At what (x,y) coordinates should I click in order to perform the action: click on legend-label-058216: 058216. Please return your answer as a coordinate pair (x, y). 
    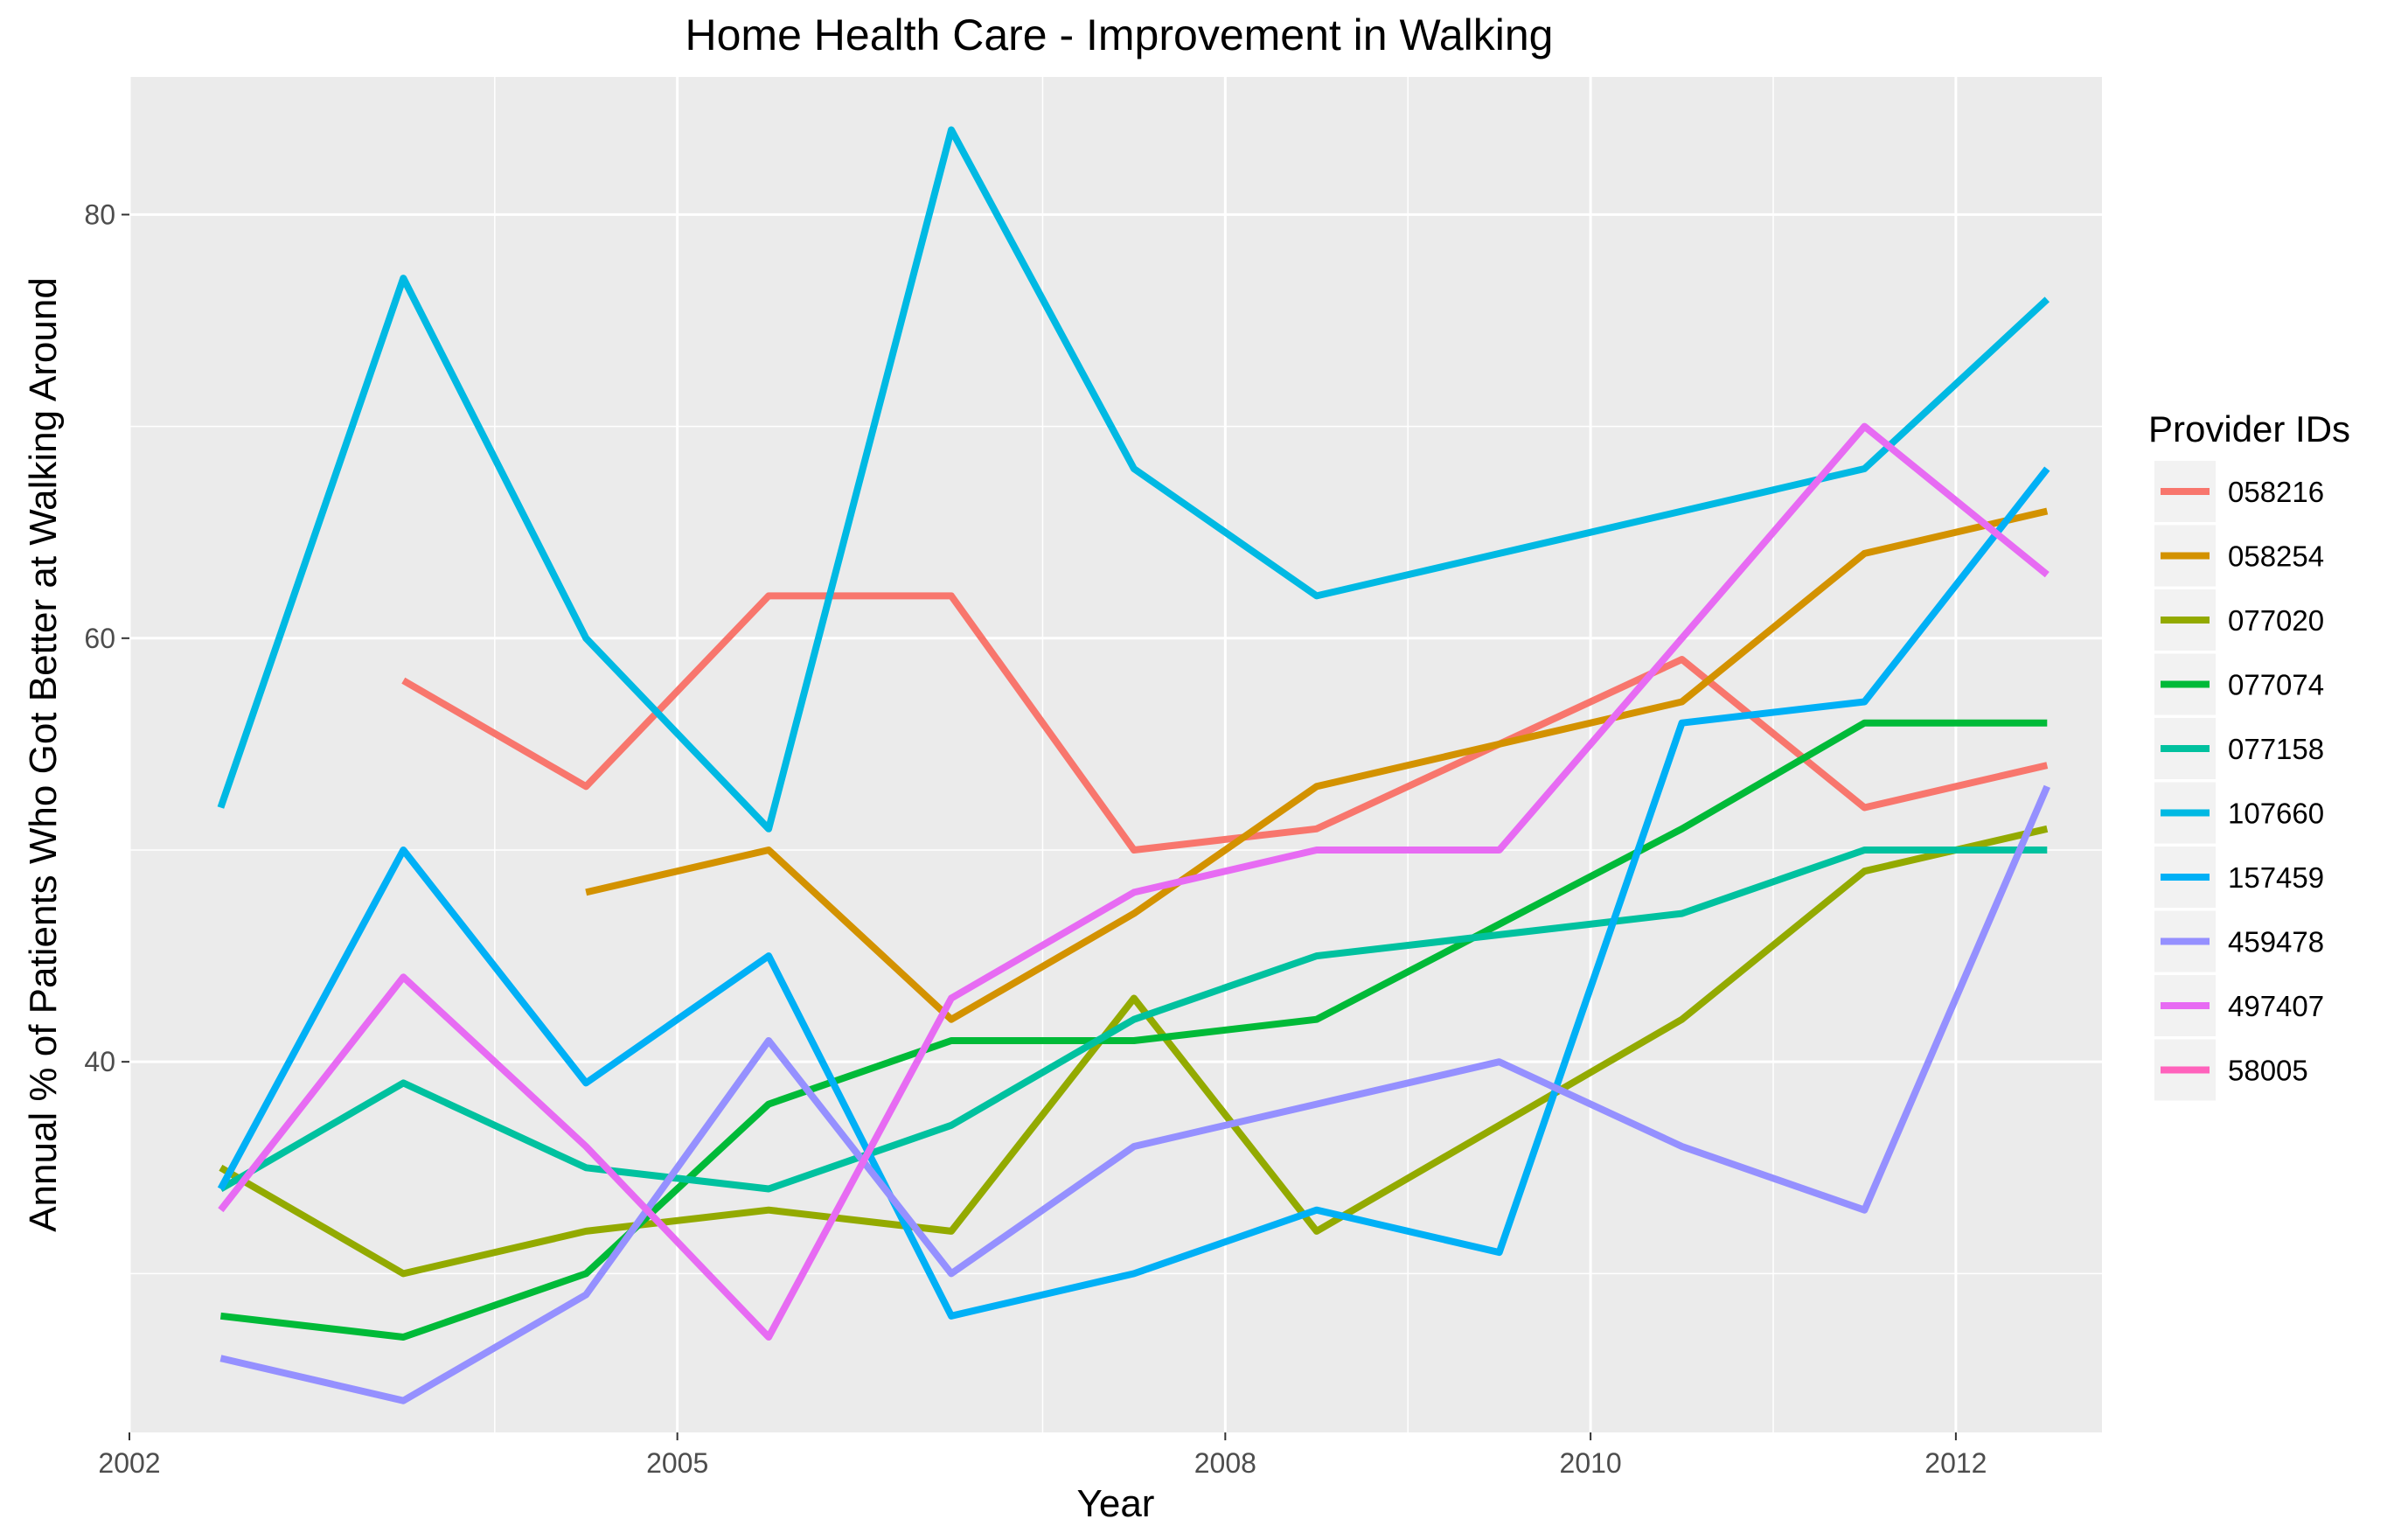
    Looking at the image, I should click on (2276, 492).